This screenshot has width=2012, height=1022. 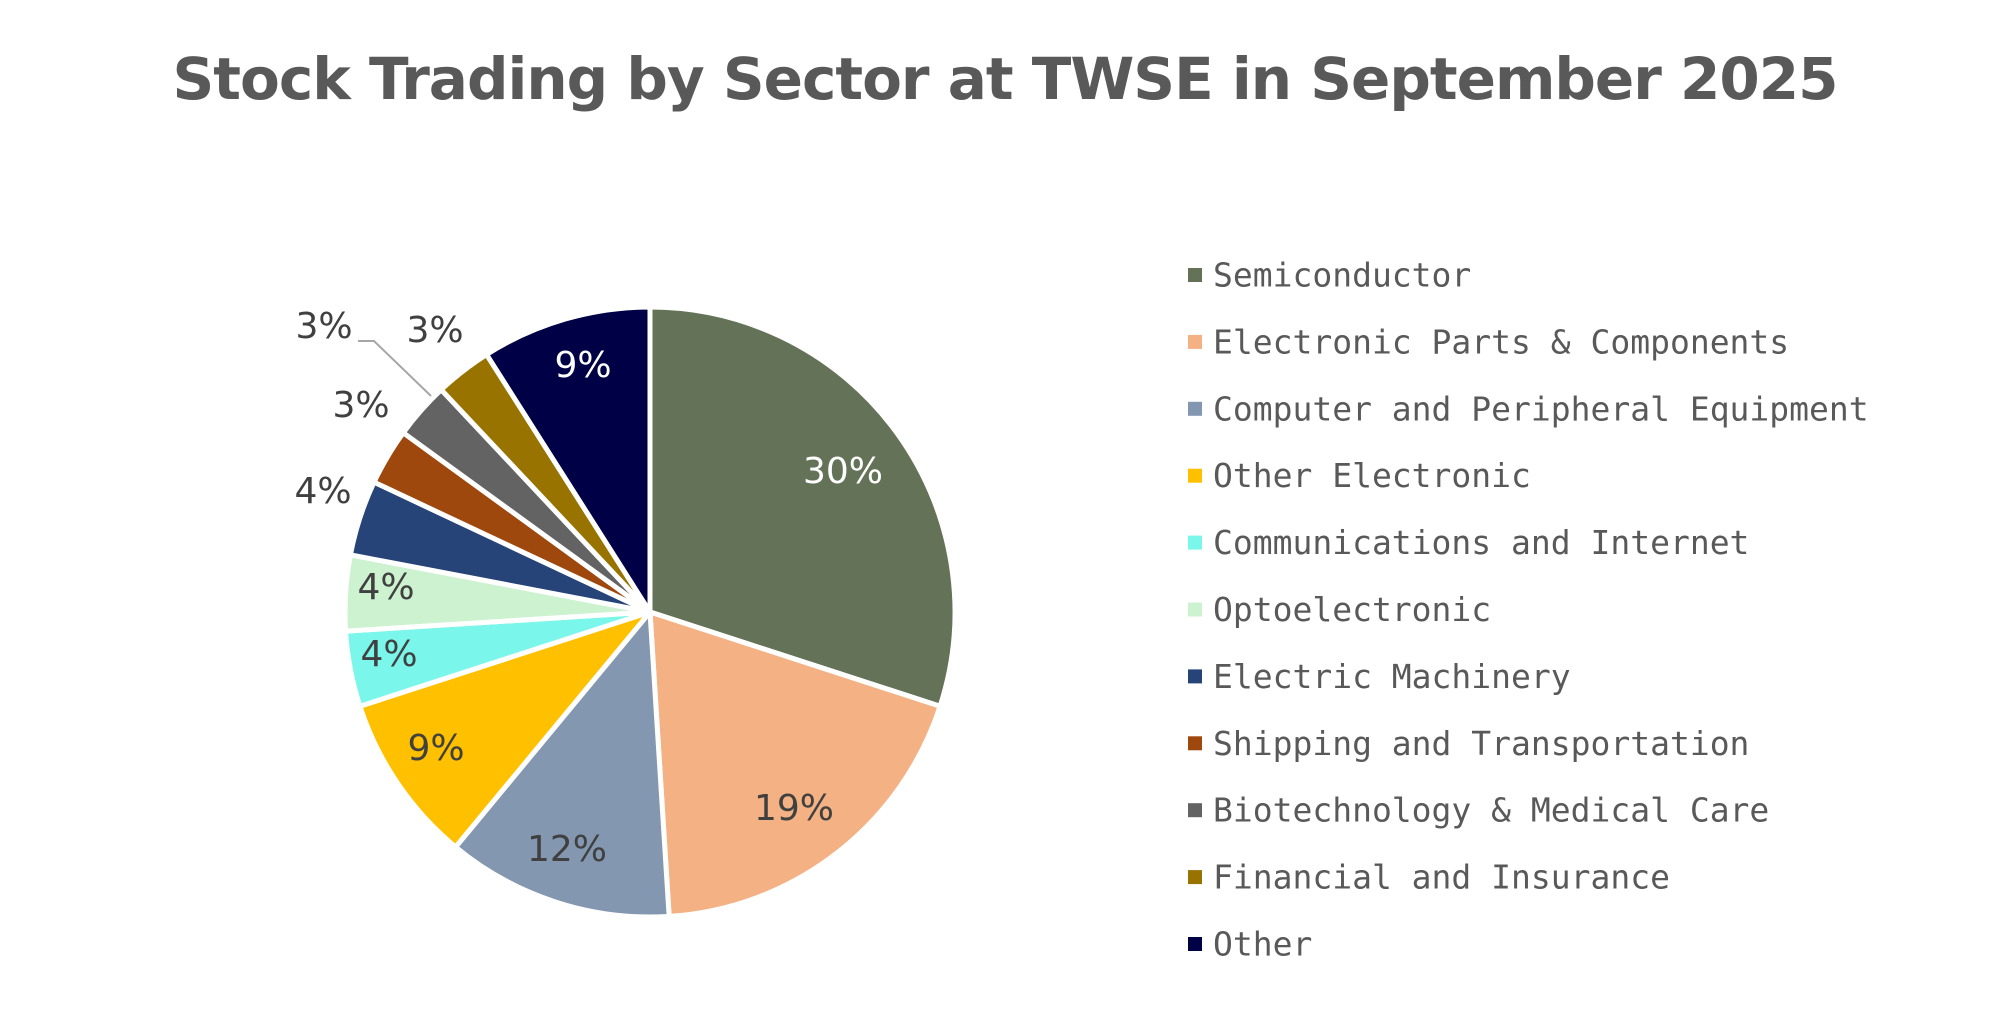 I want to click on legend-item-label: Communications and Internet, so click(x=1481, y=542).